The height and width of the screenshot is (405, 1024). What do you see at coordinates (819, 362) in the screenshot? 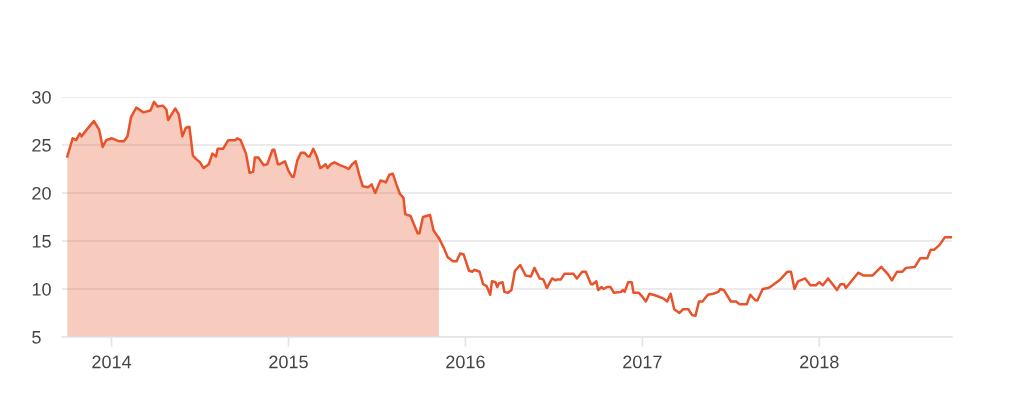
I see `x-tick-label: 2018` at bounding box center [819, 362].